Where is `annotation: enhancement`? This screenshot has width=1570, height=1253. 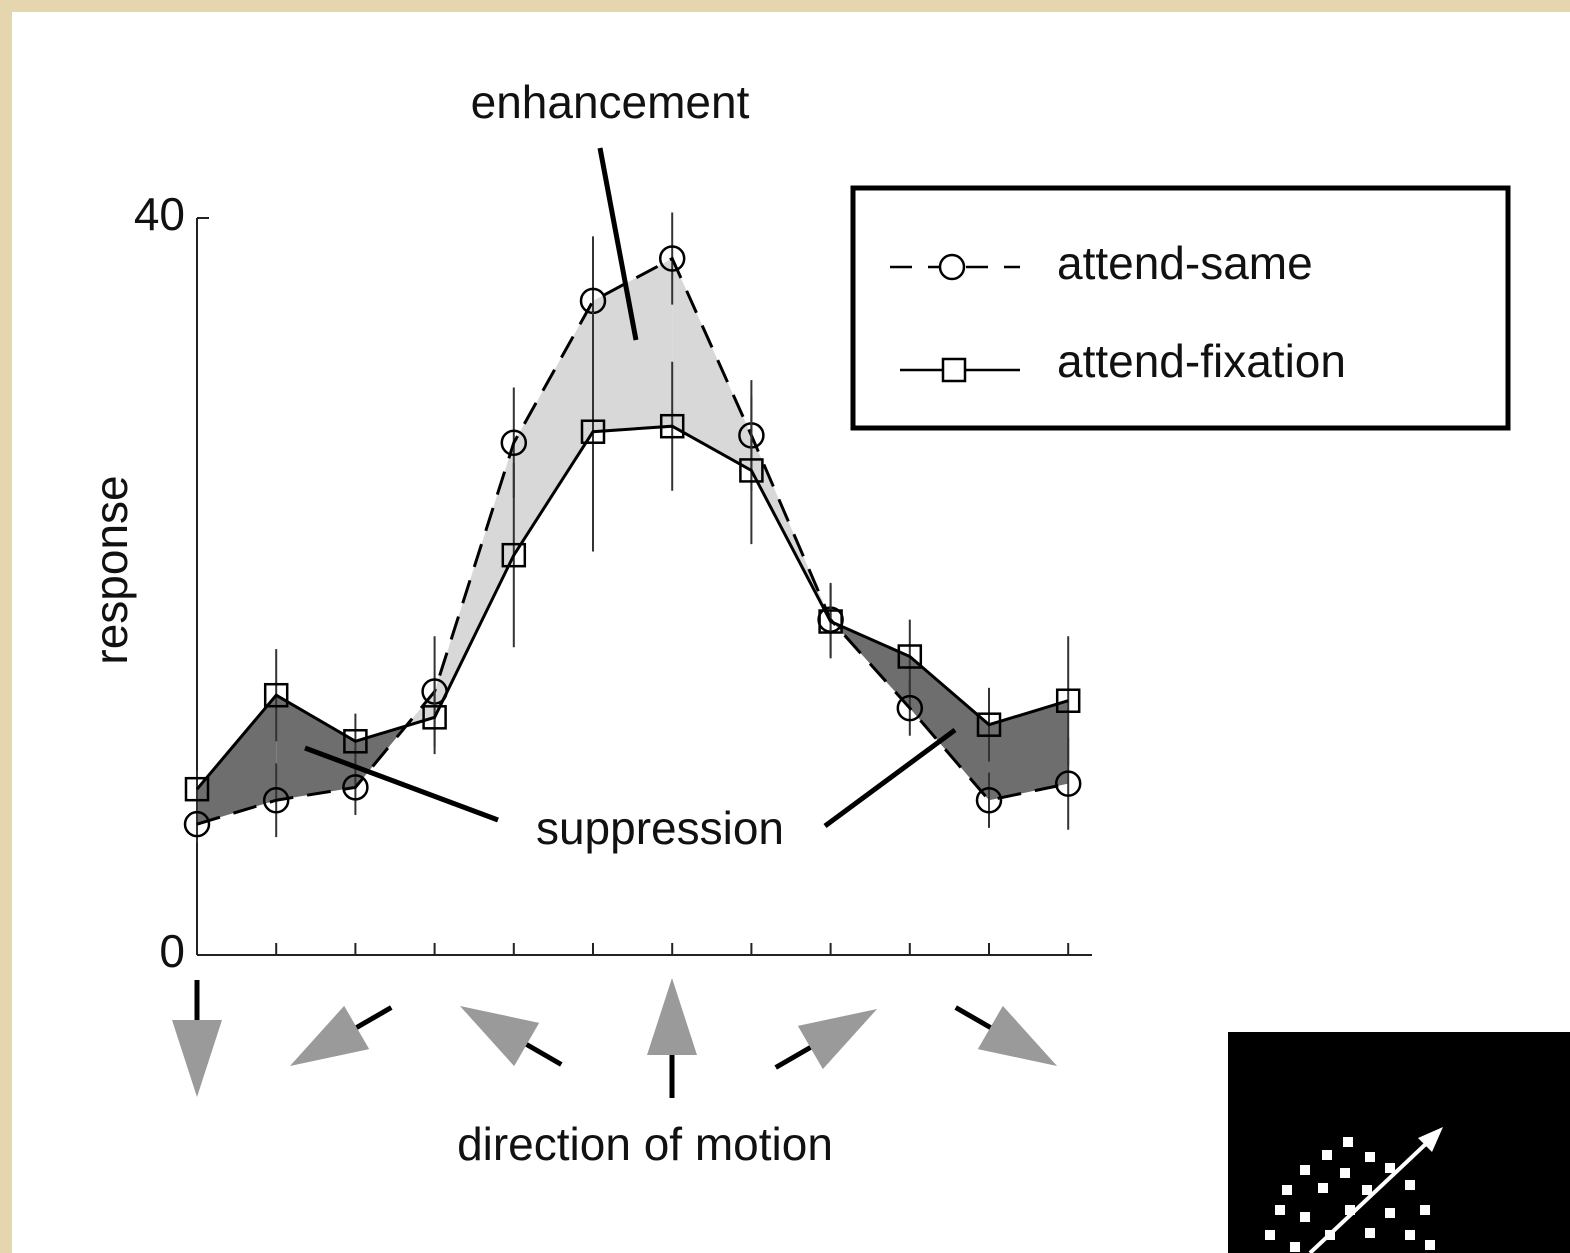
annotation: enhancement is located at coordinates (610, 102).